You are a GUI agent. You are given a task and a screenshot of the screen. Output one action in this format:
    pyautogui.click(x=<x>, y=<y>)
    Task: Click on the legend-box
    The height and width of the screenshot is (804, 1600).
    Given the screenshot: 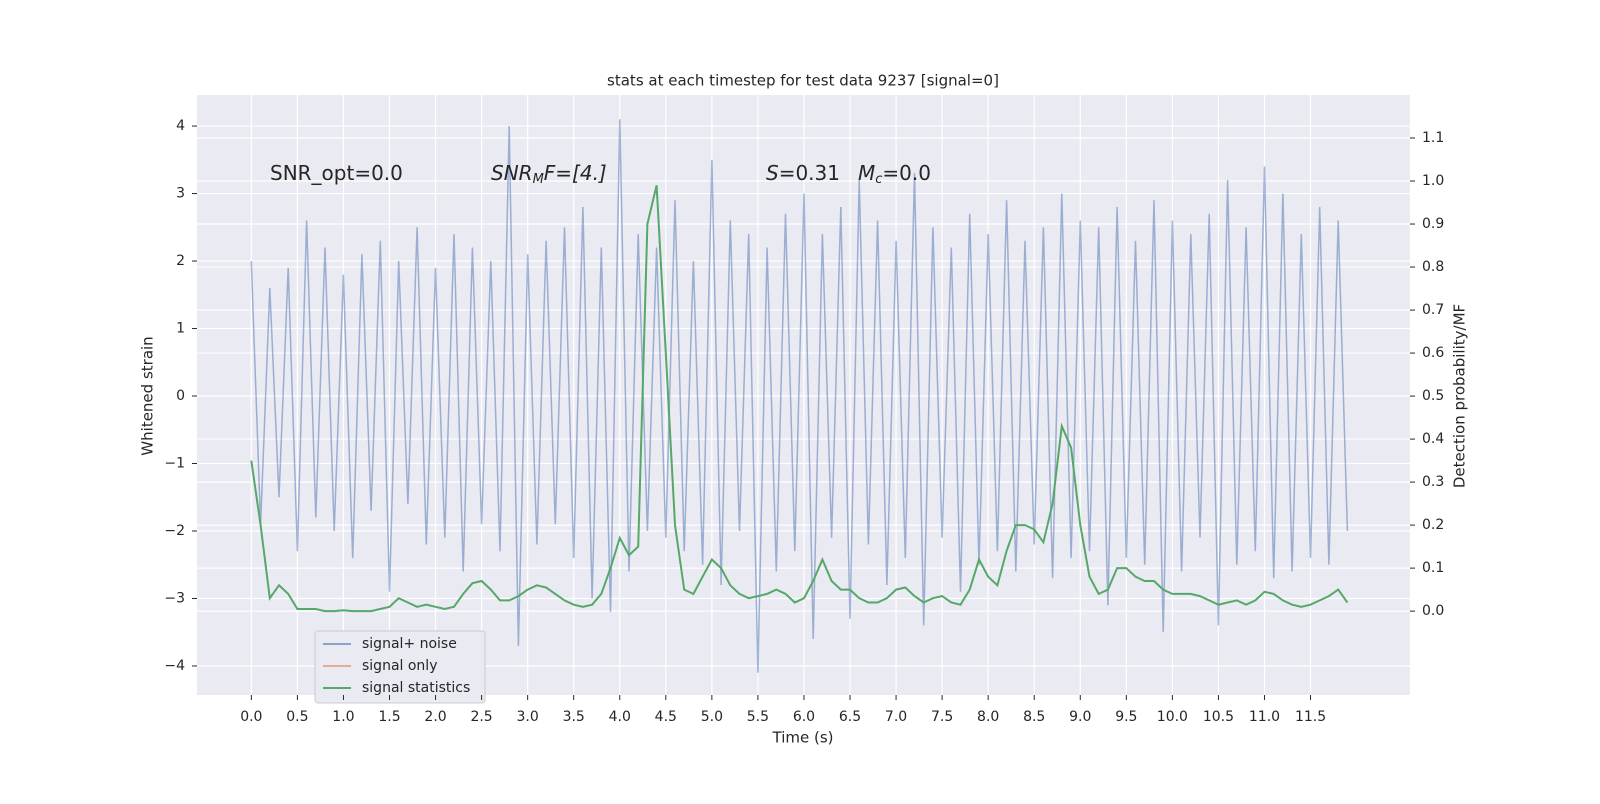 What is the action you would take?
    pyautogui.click(x=400, y=667)
    